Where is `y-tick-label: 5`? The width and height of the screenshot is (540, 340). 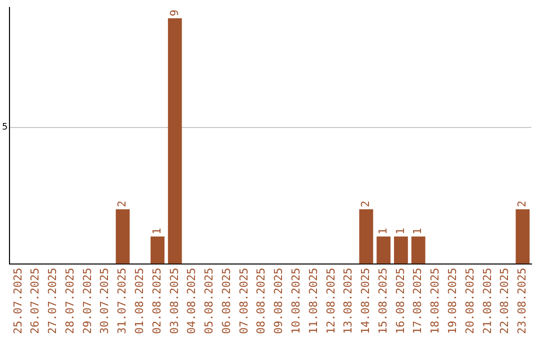 y-tick-label: 5 is located at coordinates (5, 127).